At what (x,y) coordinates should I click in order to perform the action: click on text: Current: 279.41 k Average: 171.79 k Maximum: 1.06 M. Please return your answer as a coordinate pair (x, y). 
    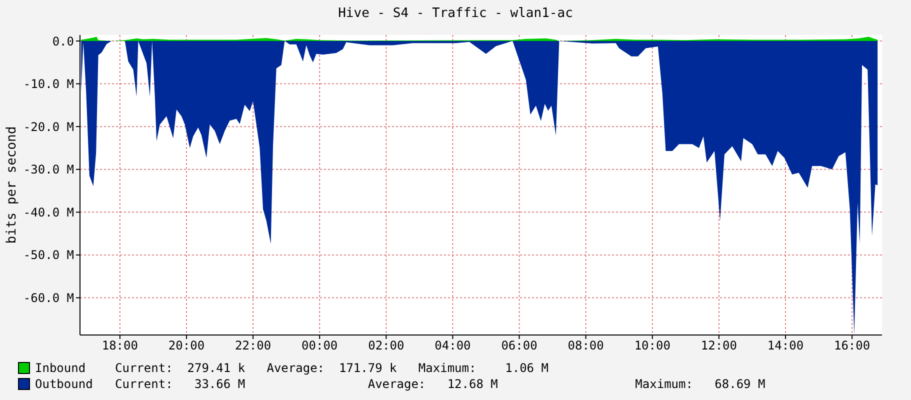
    Looking at the image, I should click on (331, 368).